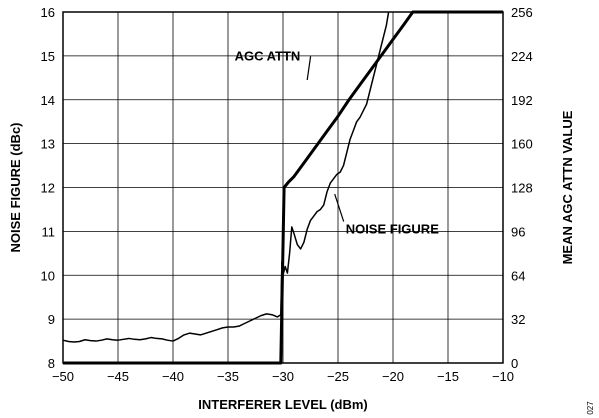  Describe the element at coordinates (48, 144) in the screenshot. I see `y-left-tick-label: 13` at that location.